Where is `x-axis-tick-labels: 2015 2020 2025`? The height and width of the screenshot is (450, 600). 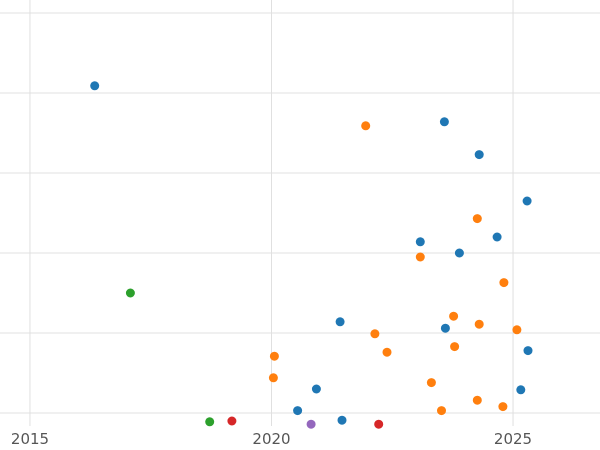
x-axis-tick-labels: 2015 2020 2025 is located at coordinates (271, 439).